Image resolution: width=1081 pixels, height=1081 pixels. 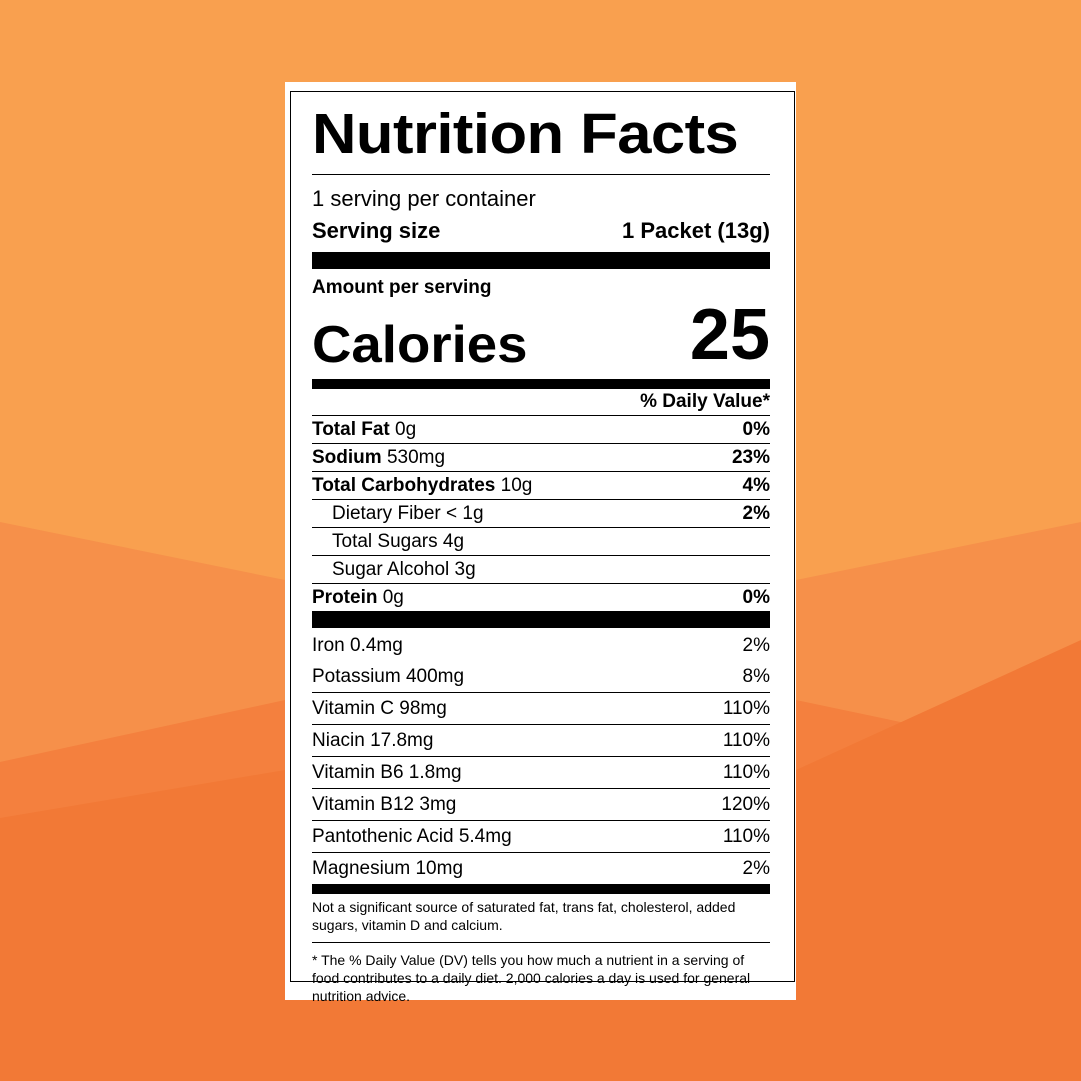 What do you see at coordinates (541, 429) in the screenshot?
I see `nutrient-row-total-fat: Total Fat 0g 0%` at bounding box center [541, 429].